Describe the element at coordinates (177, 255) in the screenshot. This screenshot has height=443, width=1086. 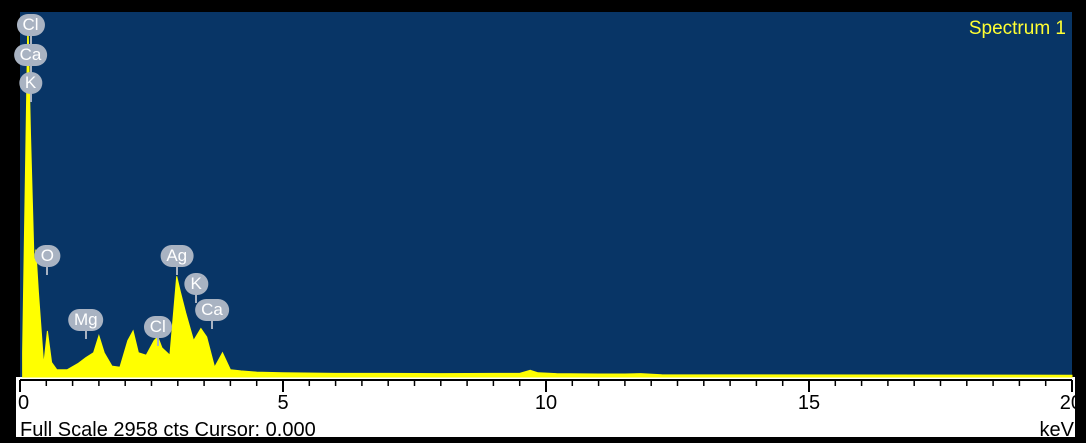
I see `peak-label-ag: Ag` at that location.